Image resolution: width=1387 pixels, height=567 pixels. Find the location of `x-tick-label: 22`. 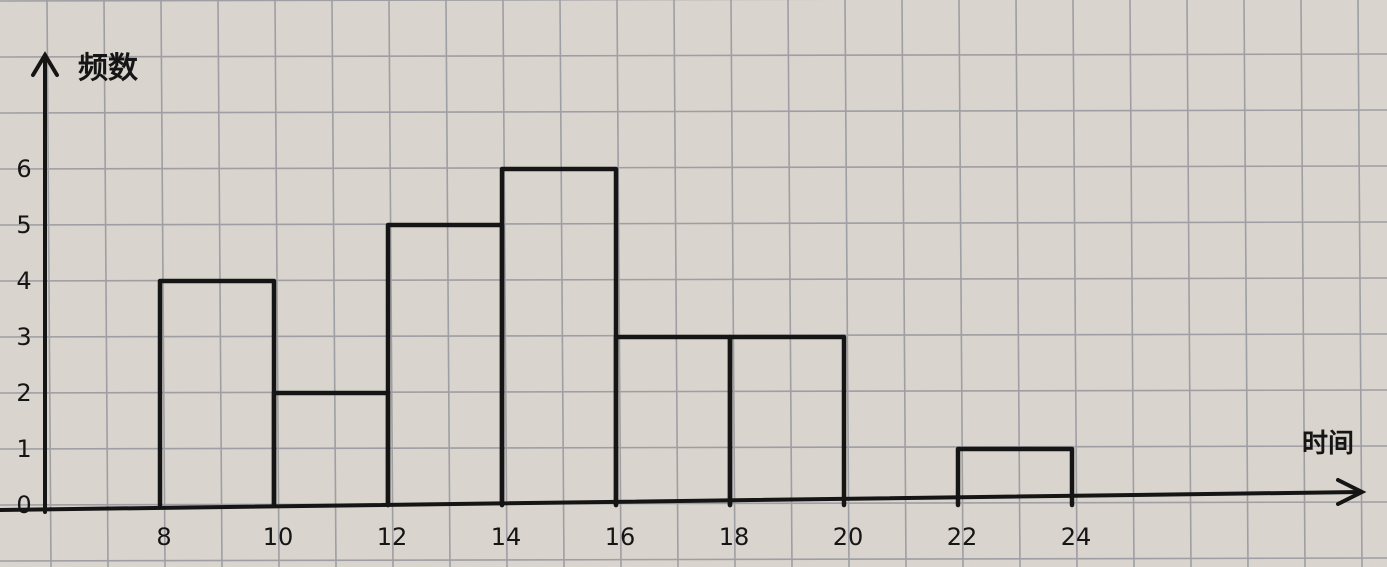

x-tick-label: 22 is located at coordinates (962, 537).